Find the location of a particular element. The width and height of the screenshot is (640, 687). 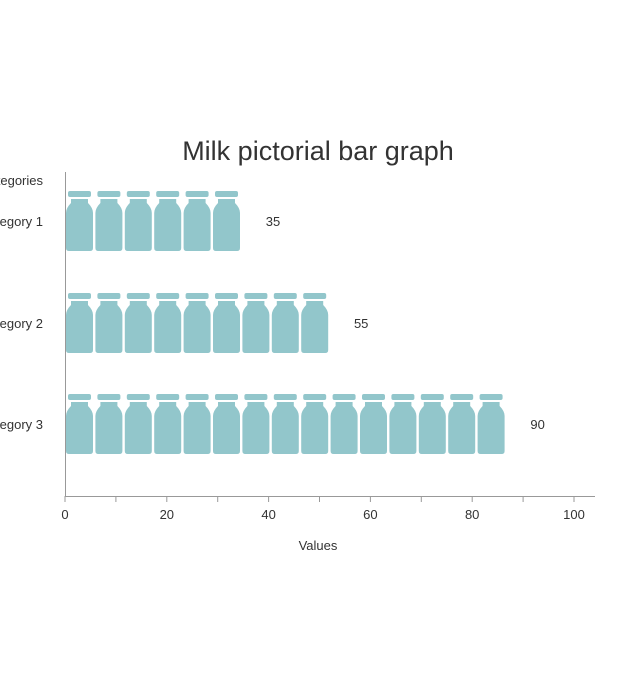

x-tick-label: 60 is located at coordinates (370, 514).